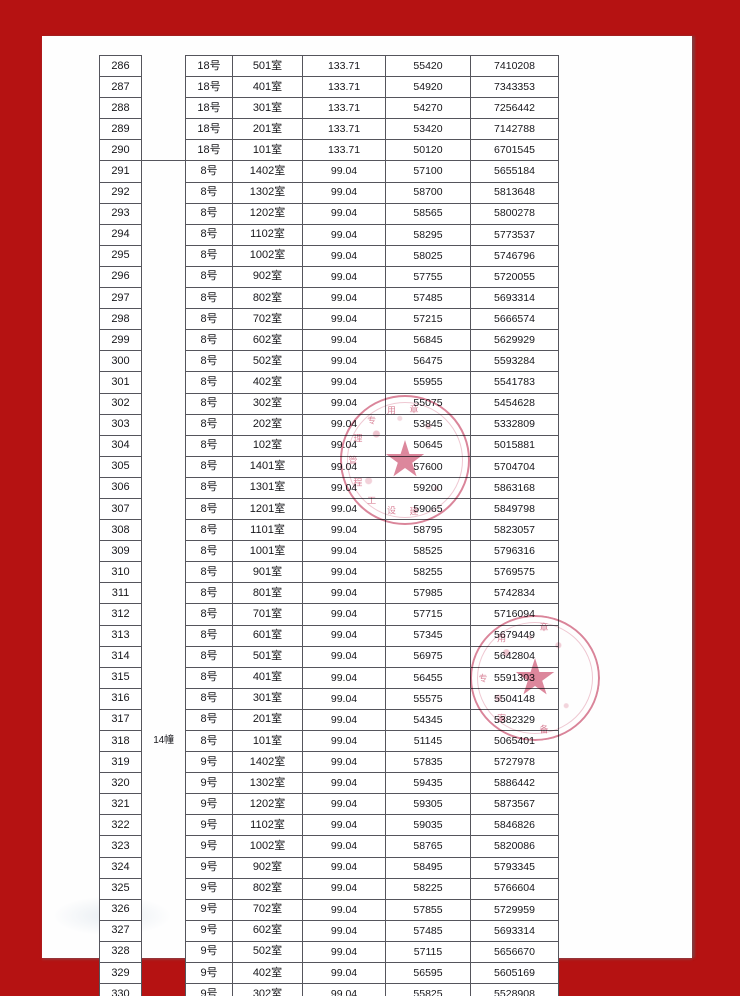 Image resolution: width=740 pixels, height=996 pixels. Describe the element at coordinates (428, 340) in the screenshot. I see `unit-price-cell: 56845` at that location.